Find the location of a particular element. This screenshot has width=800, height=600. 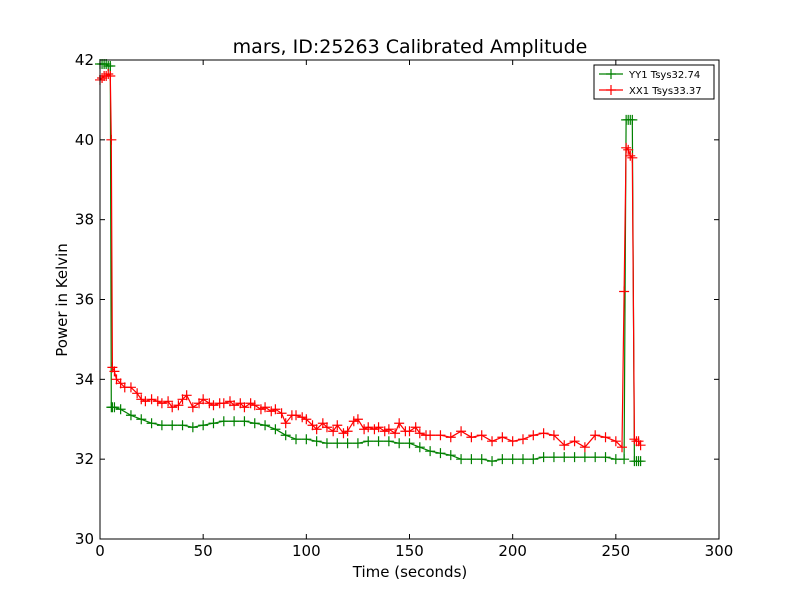

y-tick-label: 32 is located at coordinates (84, 459).